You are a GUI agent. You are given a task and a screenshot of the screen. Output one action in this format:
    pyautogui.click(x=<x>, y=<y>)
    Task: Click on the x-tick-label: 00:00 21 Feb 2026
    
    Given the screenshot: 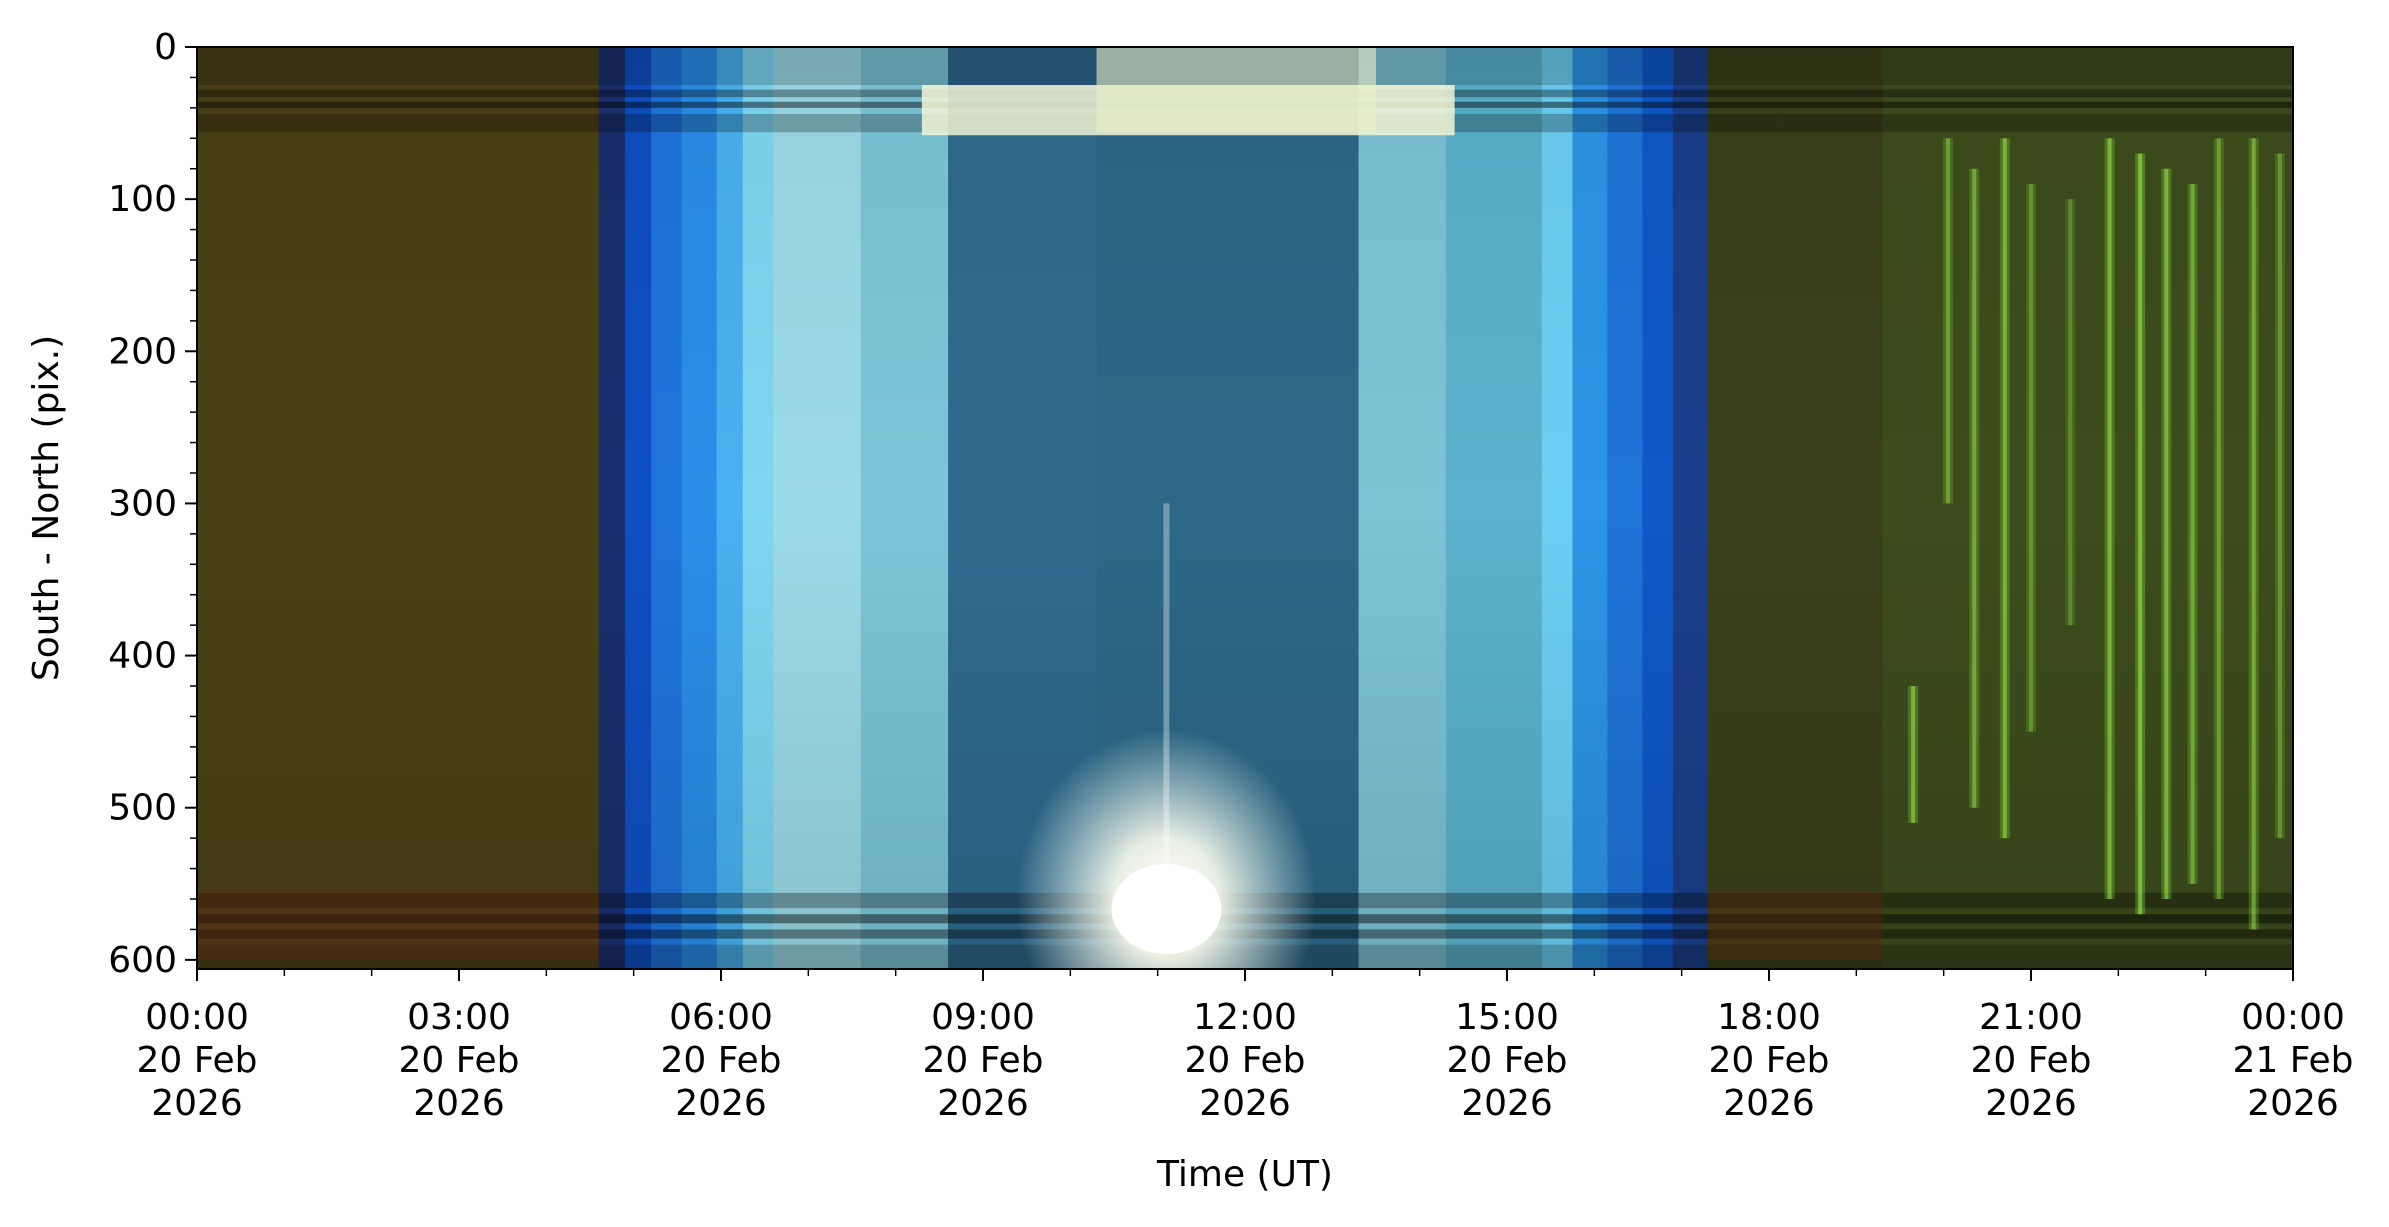 What is the action you would take?
    pyautogui.click(x=2293, y=1060)
    